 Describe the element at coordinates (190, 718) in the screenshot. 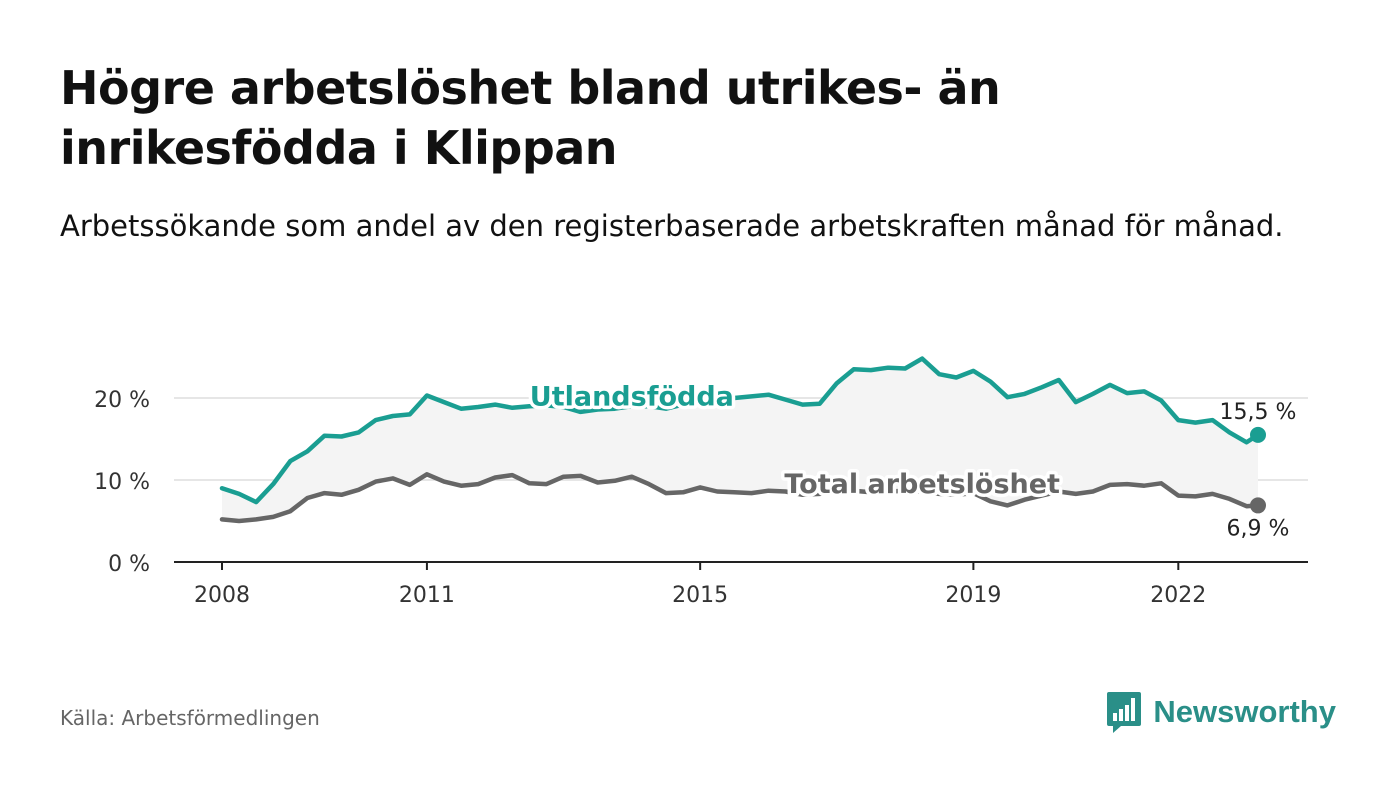

I see `source-note: Källa: Arbetsförmedlingen` at that location.